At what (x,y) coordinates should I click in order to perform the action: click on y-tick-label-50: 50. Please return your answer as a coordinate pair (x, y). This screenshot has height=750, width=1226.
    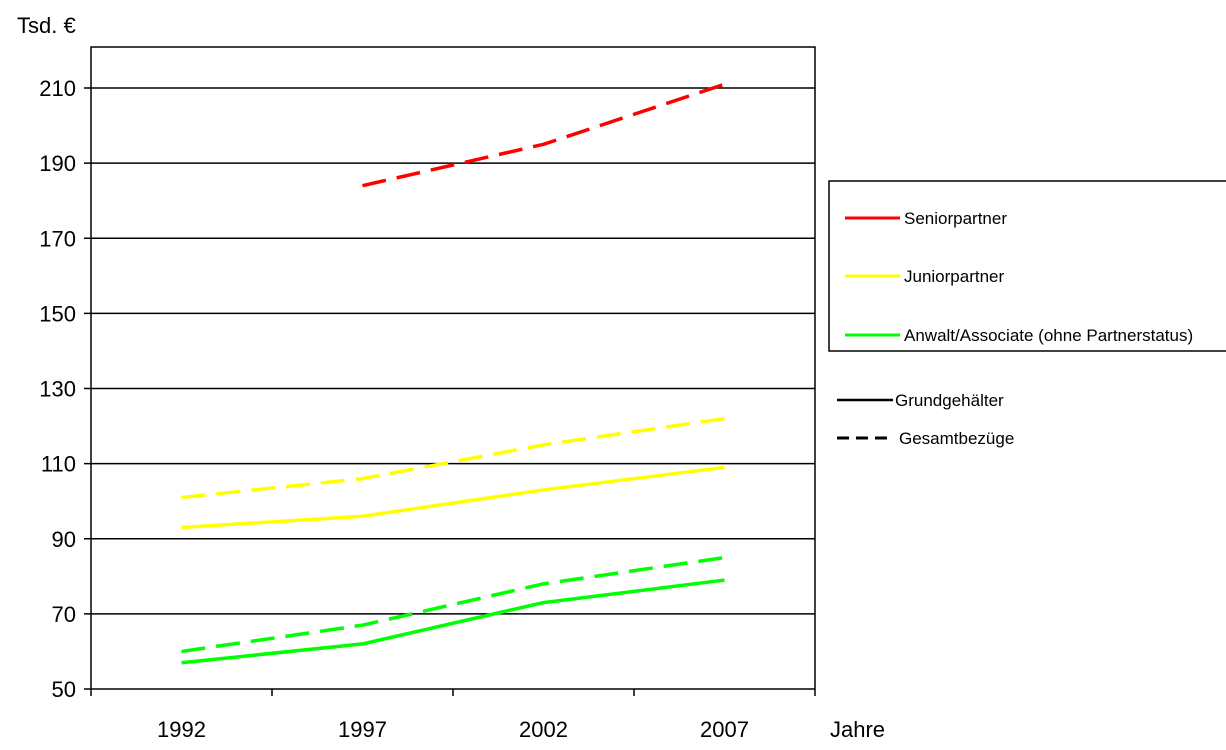
    Looking at the image, I should click on (64, 689).